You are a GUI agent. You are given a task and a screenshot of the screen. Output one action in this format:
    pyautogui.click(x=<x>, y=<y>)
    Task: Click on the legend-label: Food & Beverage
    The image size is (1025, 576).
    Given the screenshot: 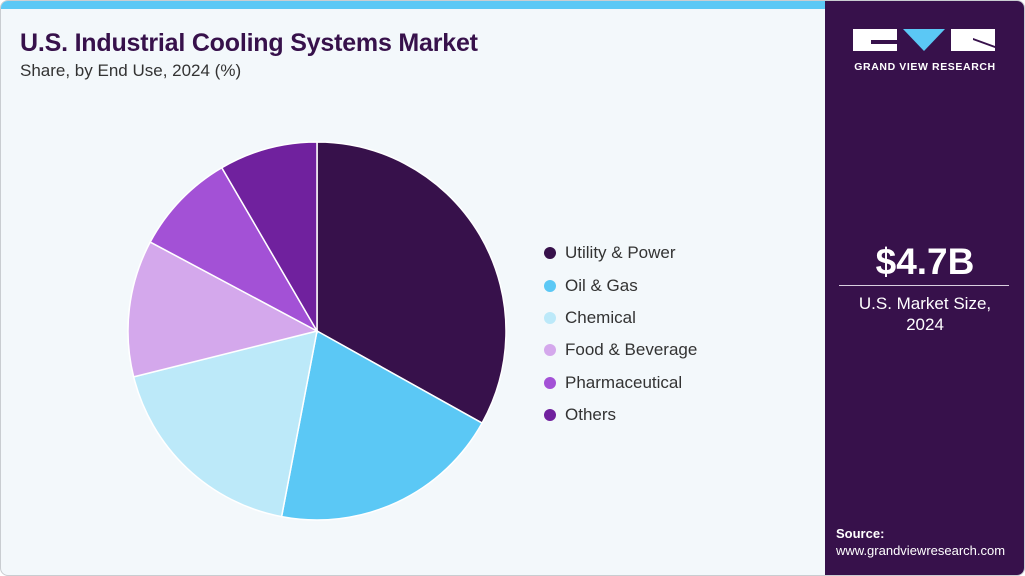 What is the action you would take?
    pyautogui.click(x=631, y=350)
    